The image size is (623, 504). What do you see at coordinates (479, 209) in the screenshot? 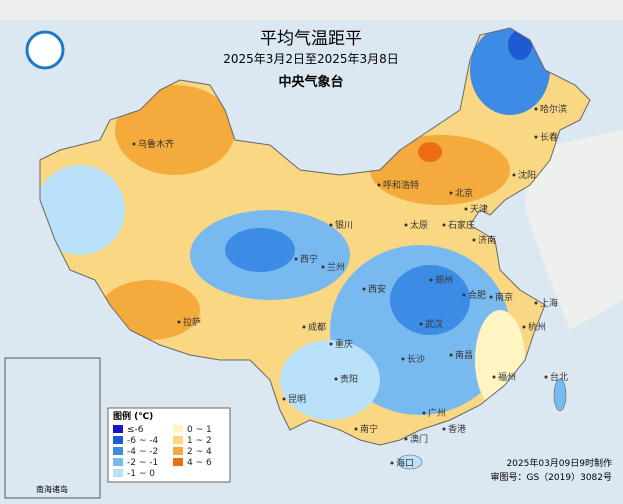
I see `city-label: 天津` at bounding box center [479, 209].